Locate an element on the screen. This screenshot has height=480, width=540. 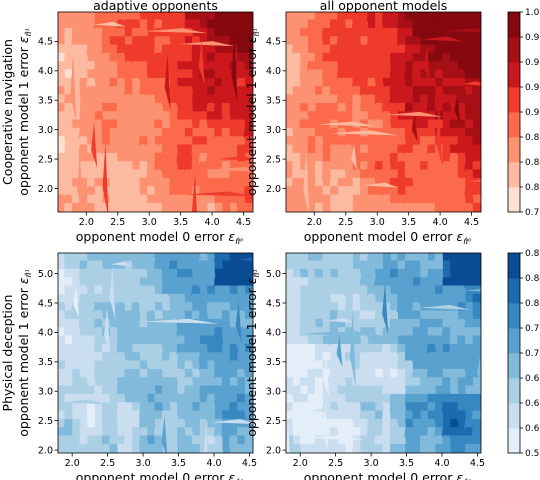
y-tick-label: 4.5 is located at coordinates (273, 303).